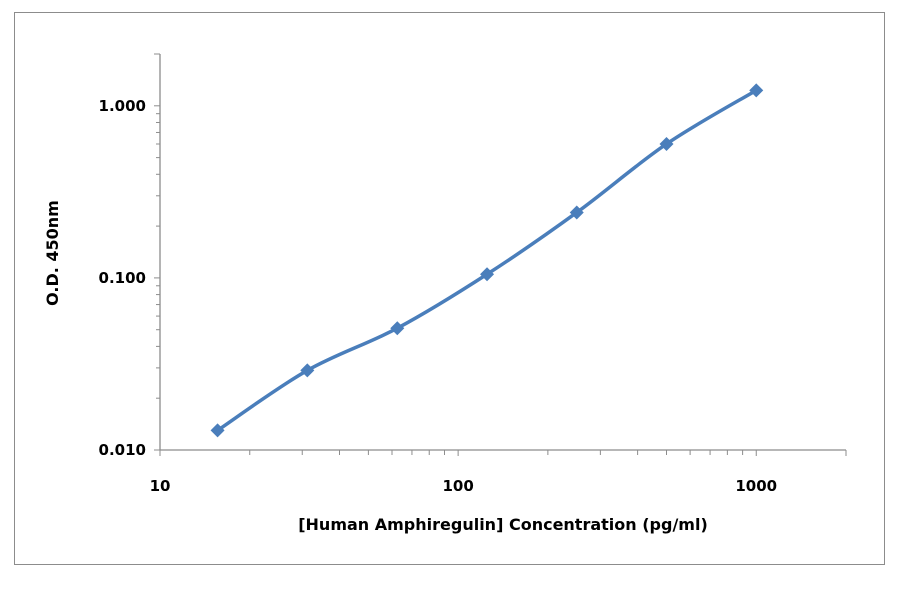 The height and width of the screenshot is (594, 900). I want to click on x-tick-labels: 10 100 1000, so click(464, 486).